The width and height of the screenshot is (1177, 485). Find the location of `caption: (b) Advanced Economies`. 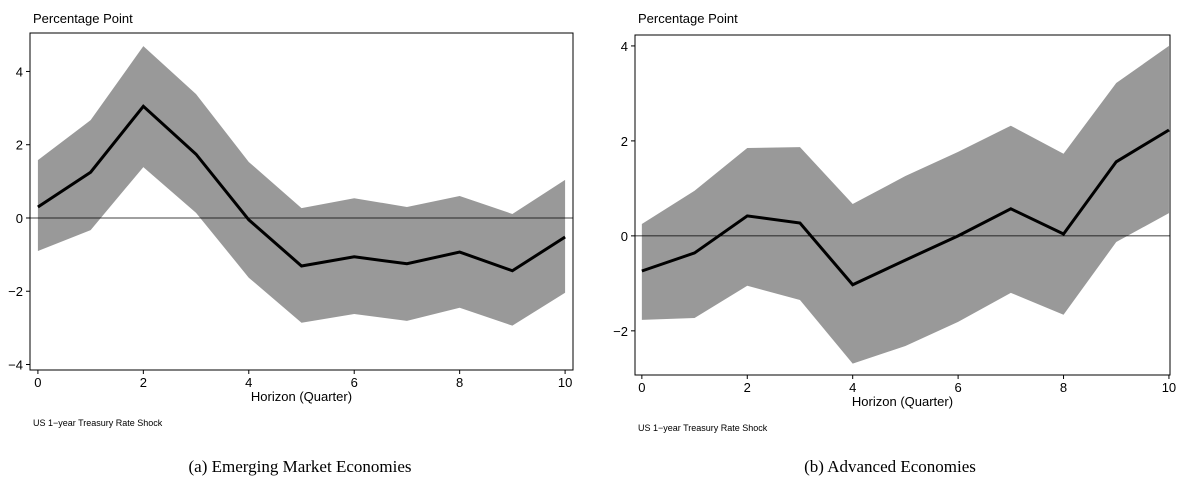

caption: (b) Advanced Economies is located at coordinates (890, 466).